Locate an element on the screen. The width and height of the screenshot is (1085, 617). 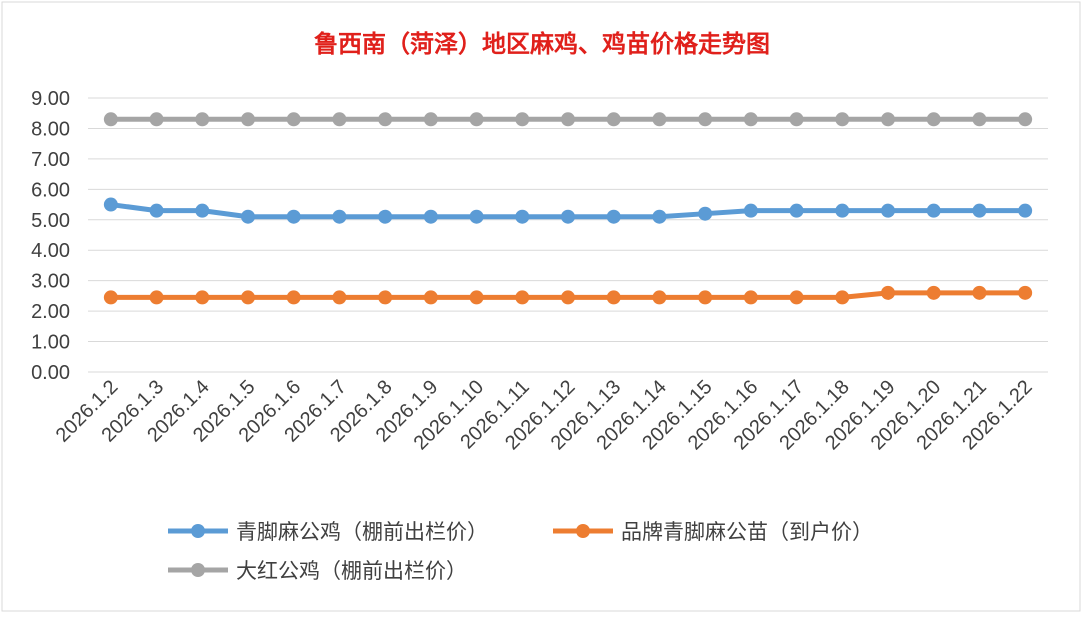
y-tick-label: 3.00 is located at coordinates (50, 282).